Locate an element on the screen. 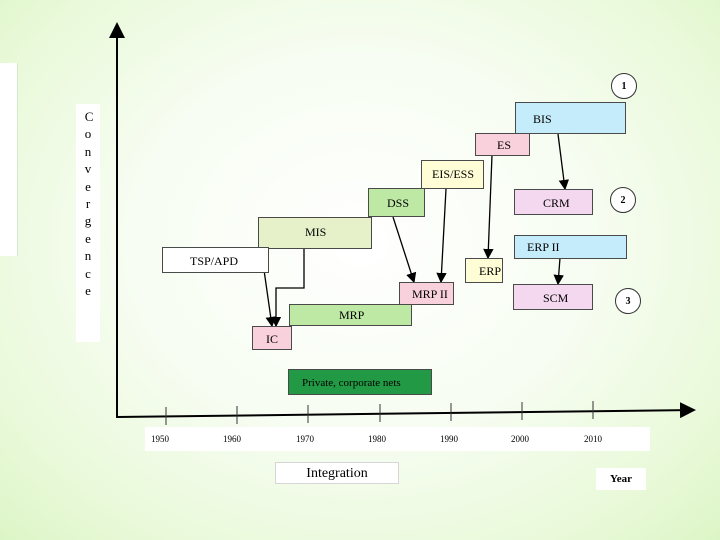 The height and width of the screenshot is (540, 720). scm-box: SCM is located at coordinates (553, 297).